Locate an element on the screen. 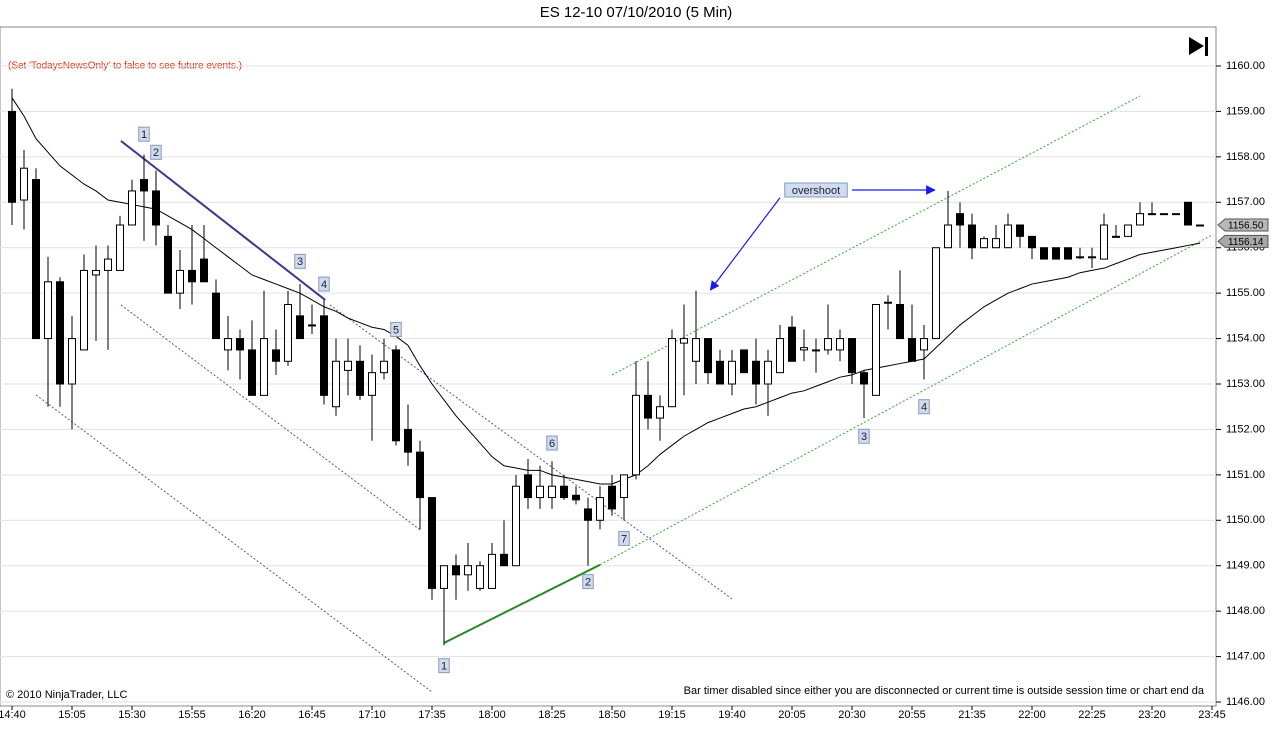 The width and height of the screenshot is (1280, 746). price-marker-label: 1156.50 is located at coordinates (1246, 226).